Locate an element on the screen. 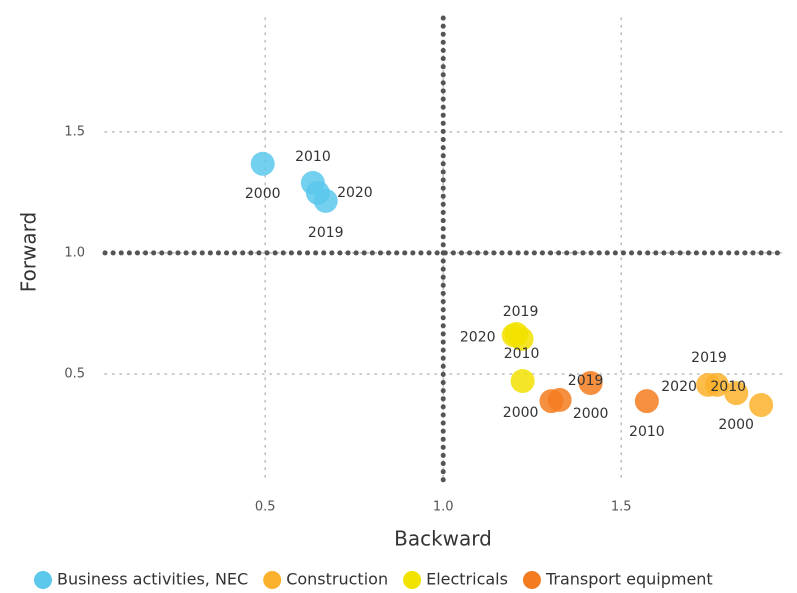  legend-label: Transport equipment is located at coordinates (629, 579).